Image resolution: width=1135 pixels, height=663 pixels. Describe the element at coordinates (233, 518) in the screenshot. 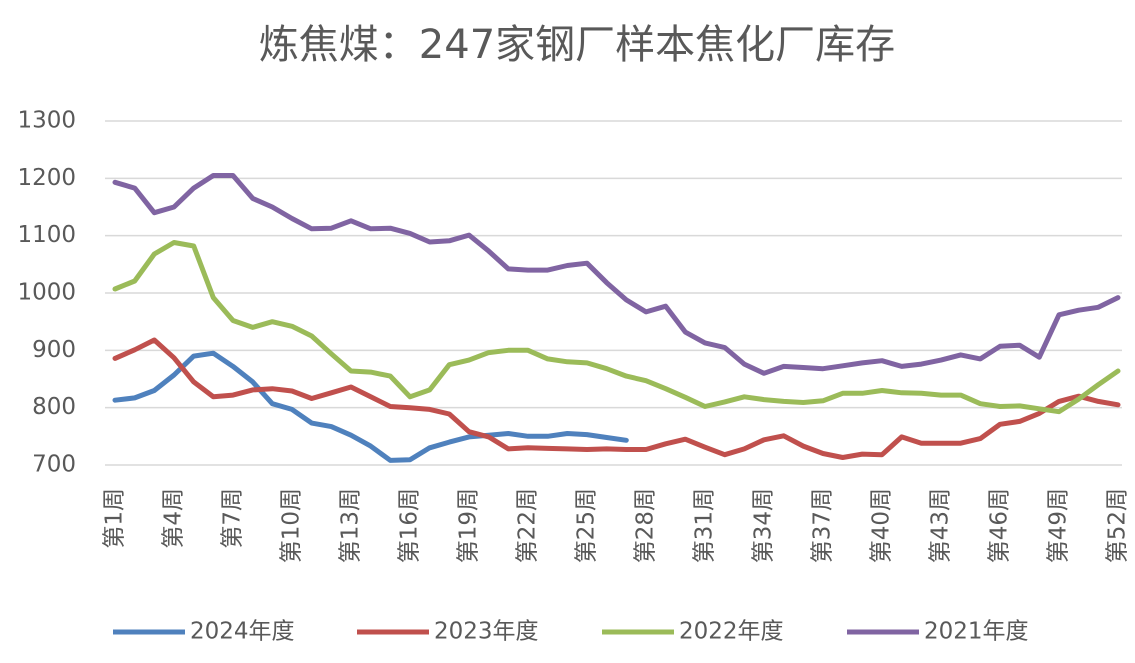

I see `x-tick-label: 第7周` at that location.